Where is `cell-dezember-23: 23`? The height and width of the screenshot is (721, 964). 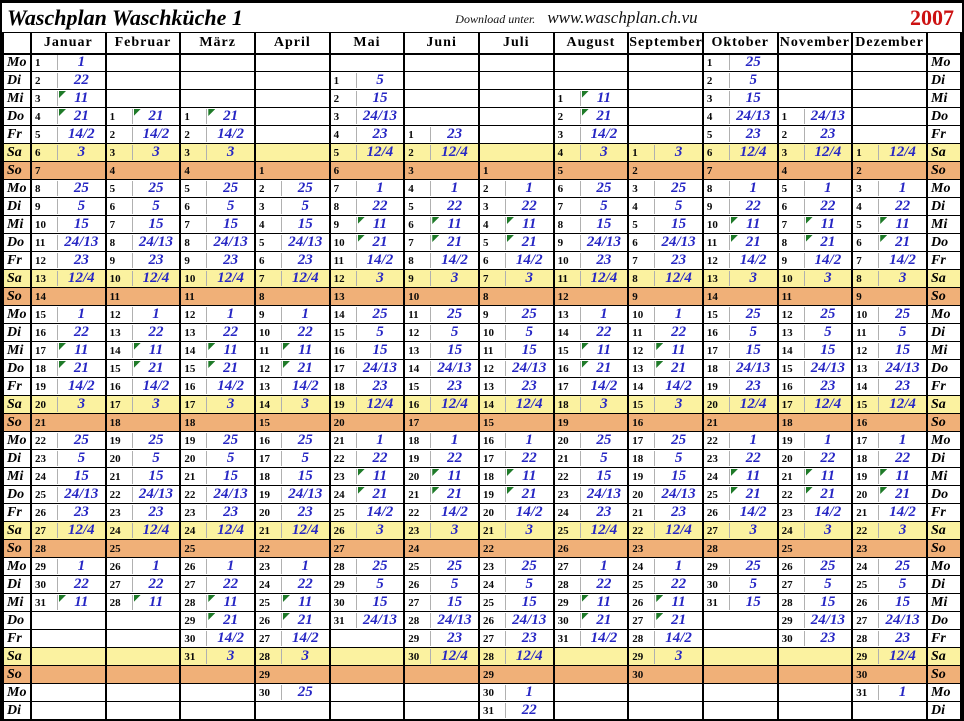 cell-dezember-23: 23 is located at coordinates (889, 548).